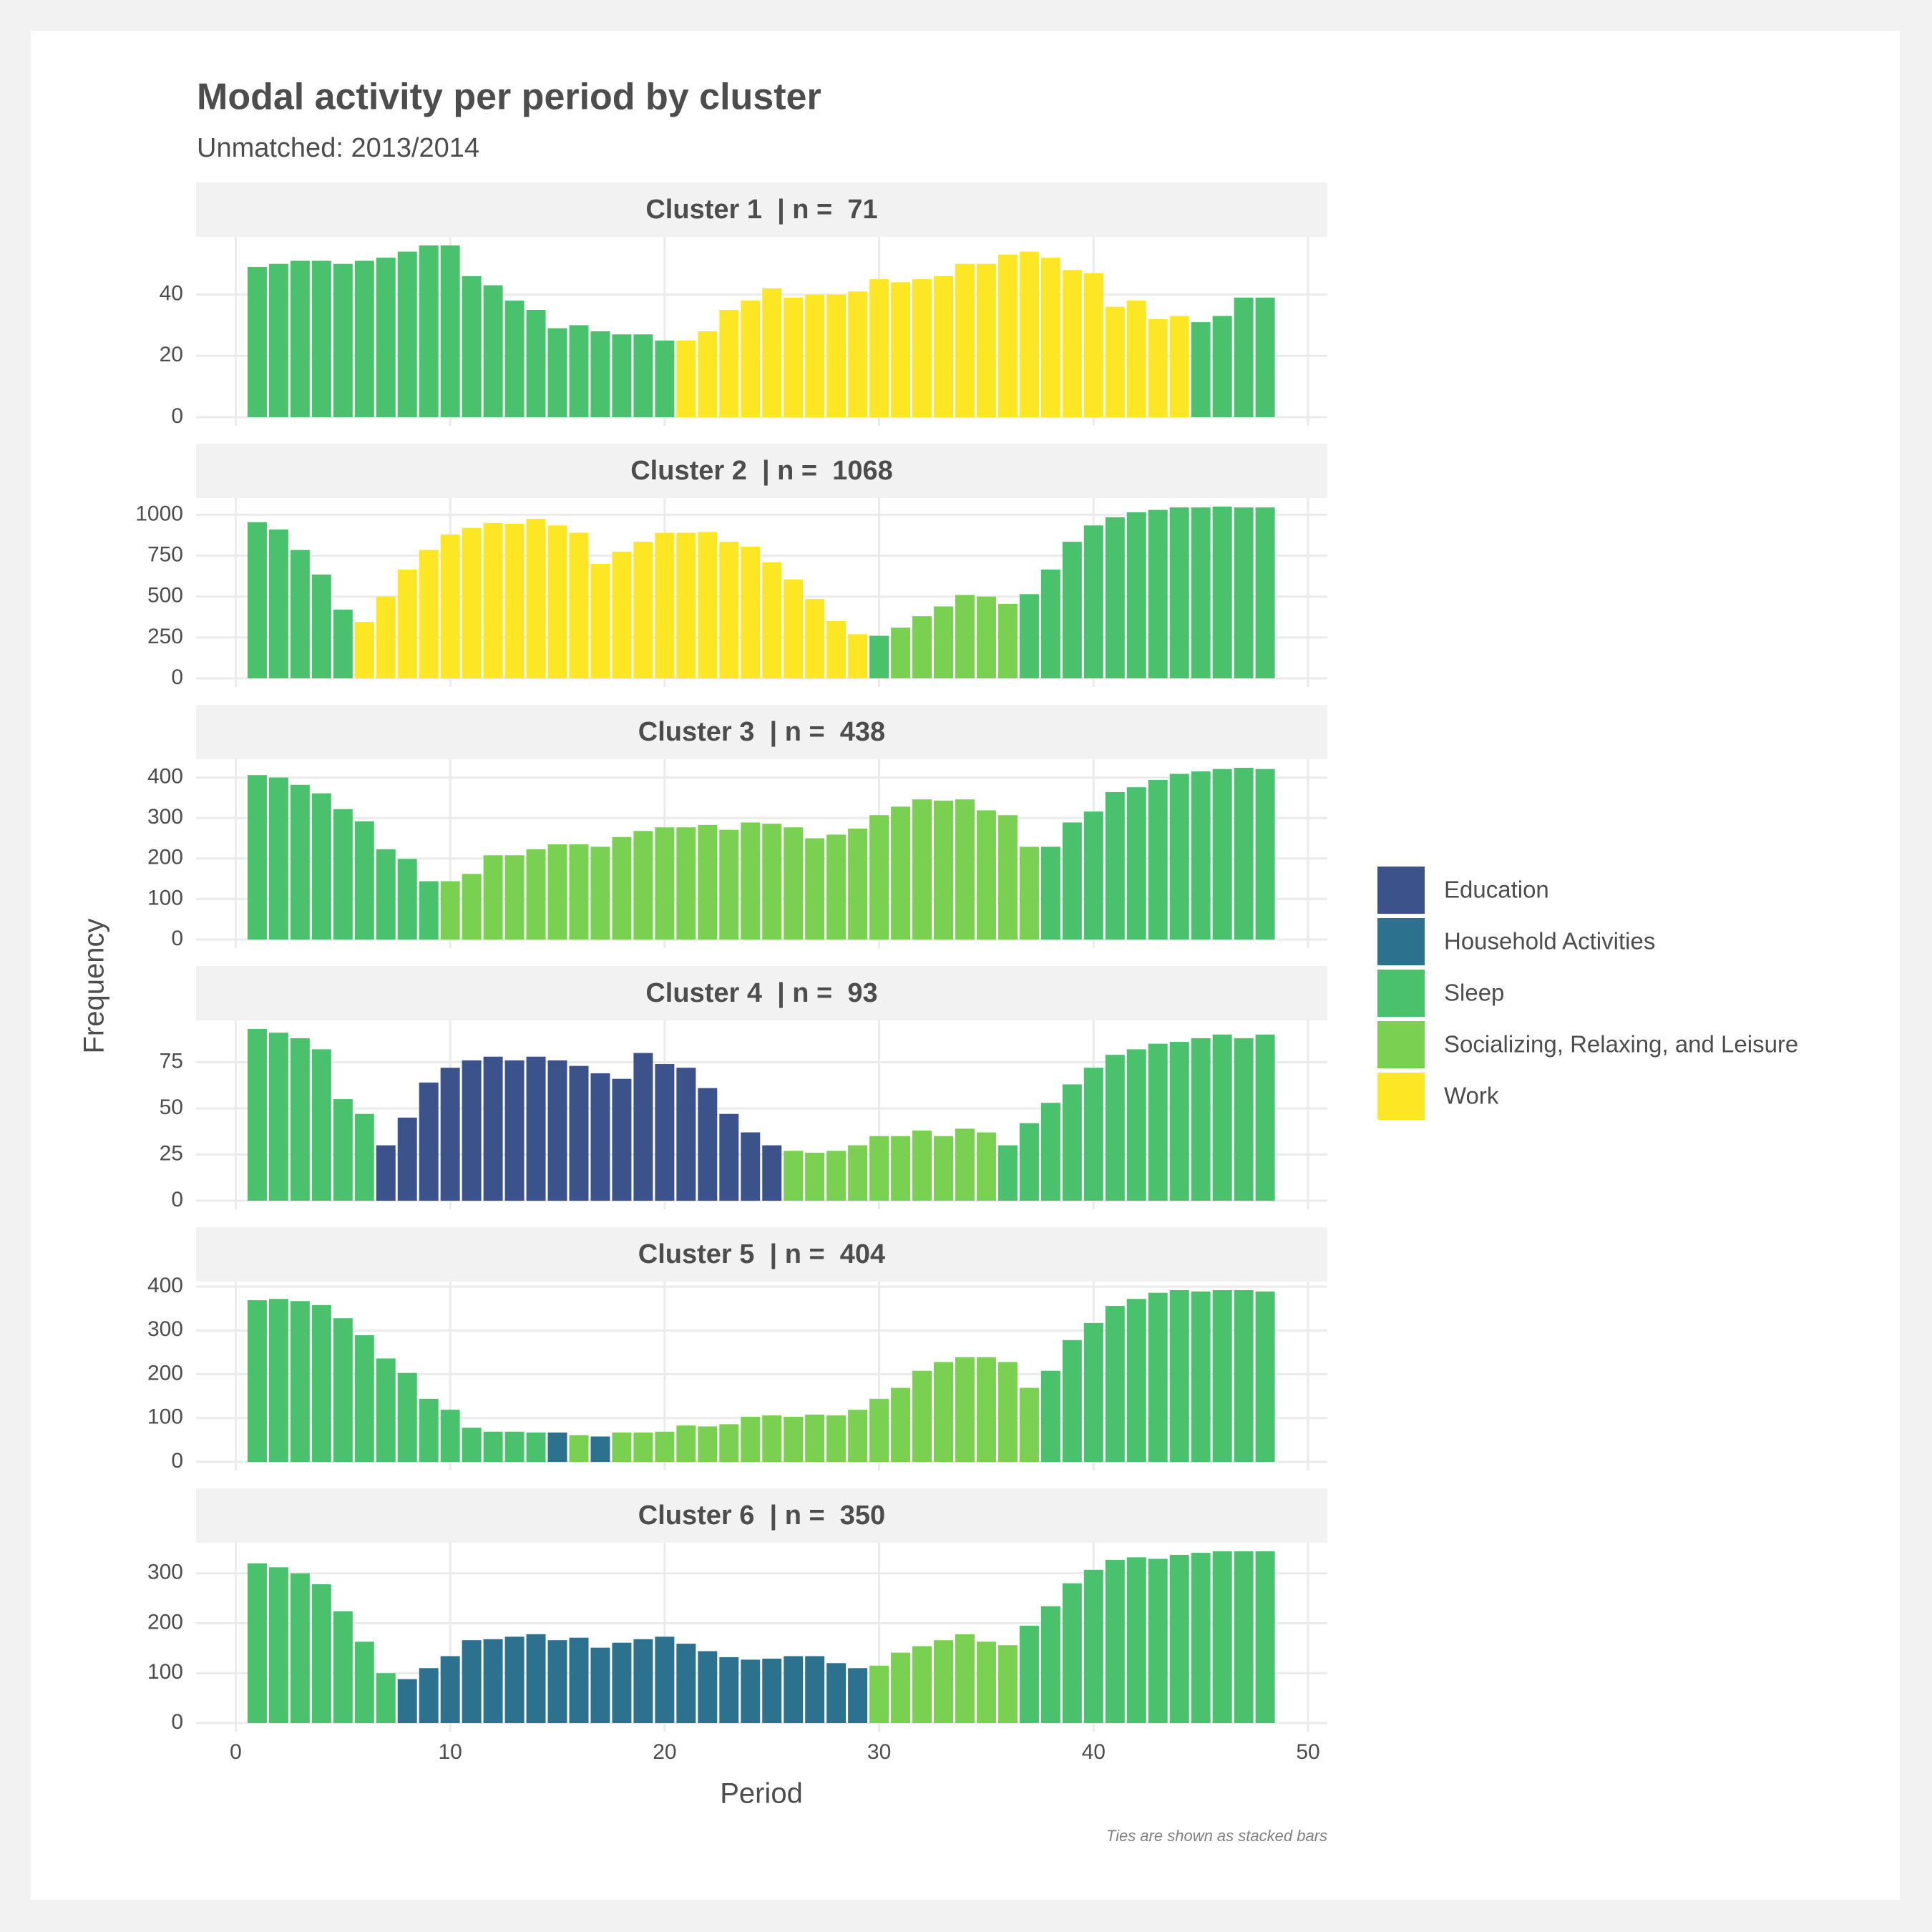 The width and height of the screenshot is (1932, 1932). What do you see at coordinates (159, 513) in the screenshot?
I see `y-tick-label: 1000` at bounding box center [159, 513].